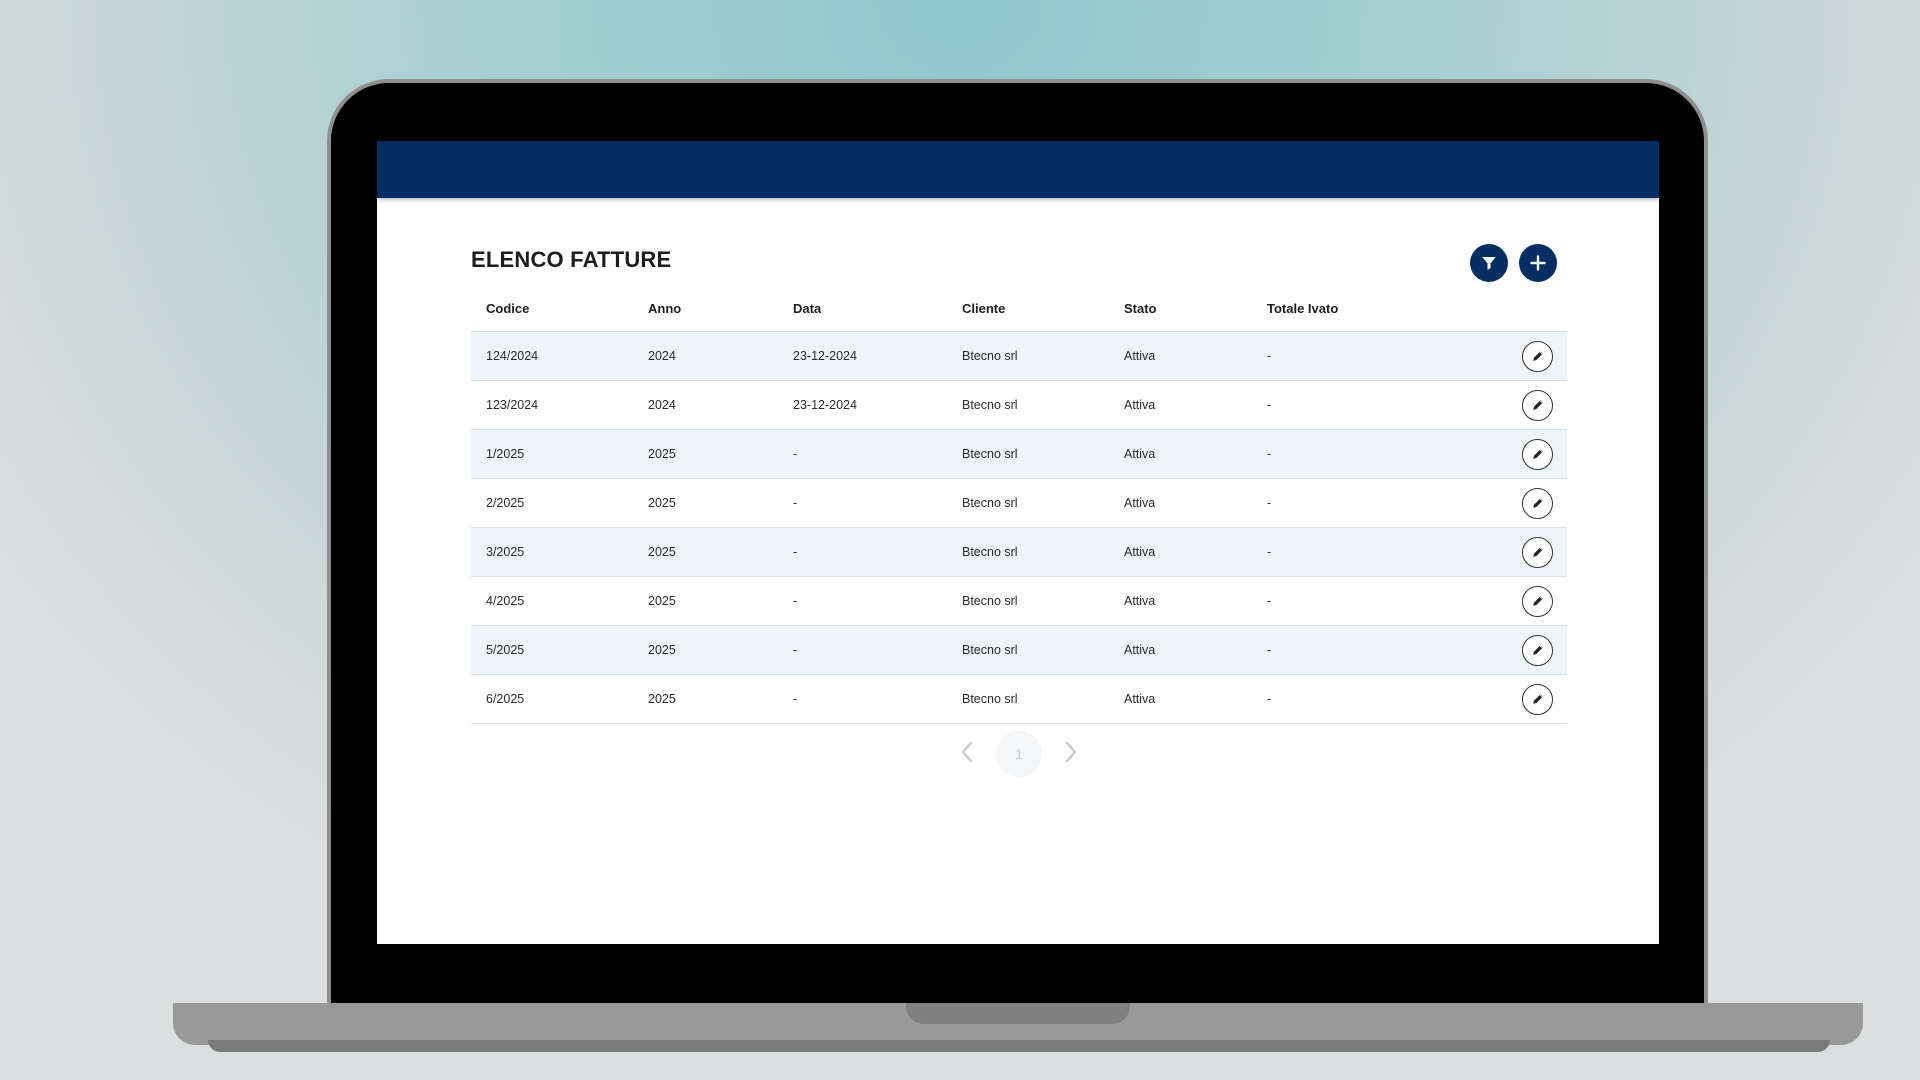 The width and height of the screenshot is (1920, 1080). Describe the element at coordinates (1018, 169) in the screenshot. I see `top-navbar` at that location.